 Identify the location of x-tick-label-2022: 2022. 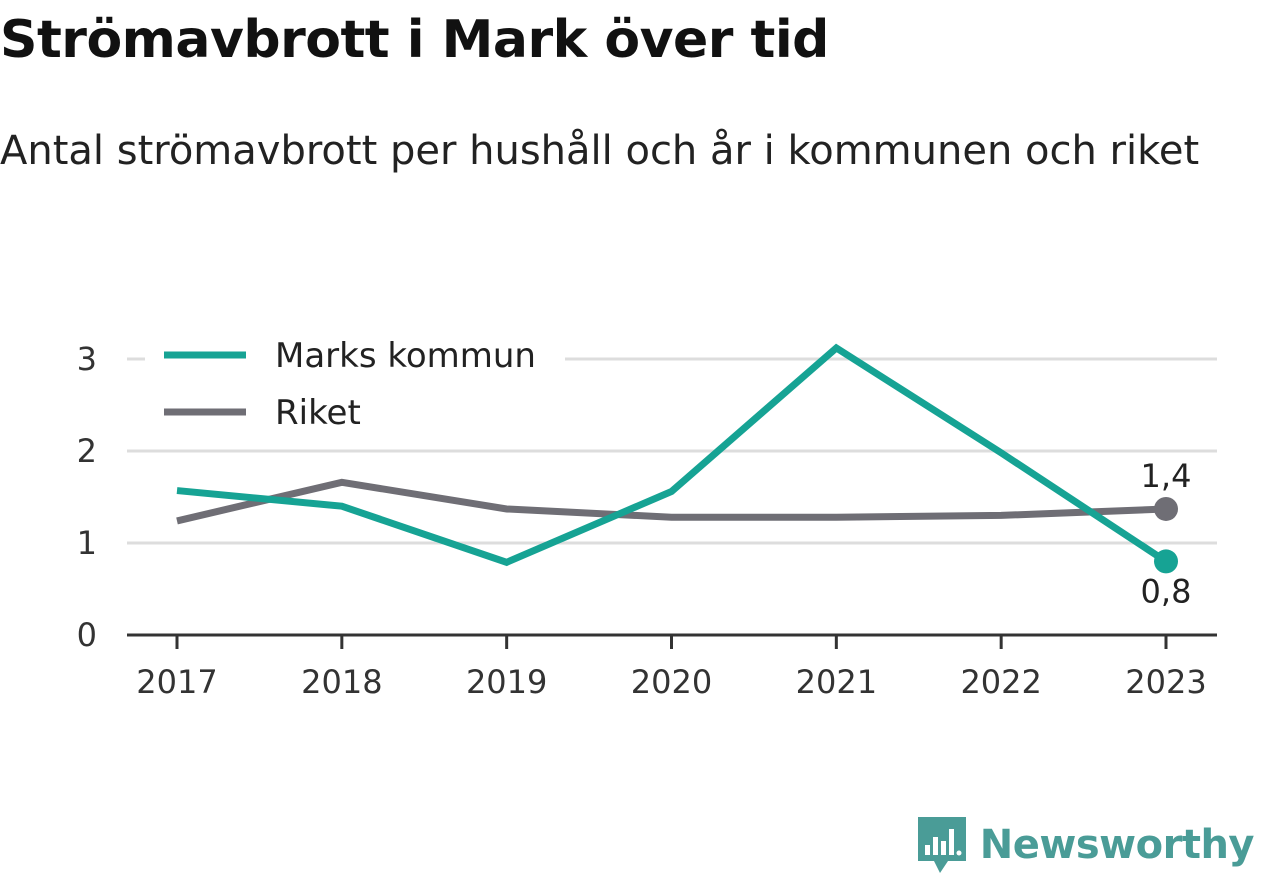
(1000, 682).